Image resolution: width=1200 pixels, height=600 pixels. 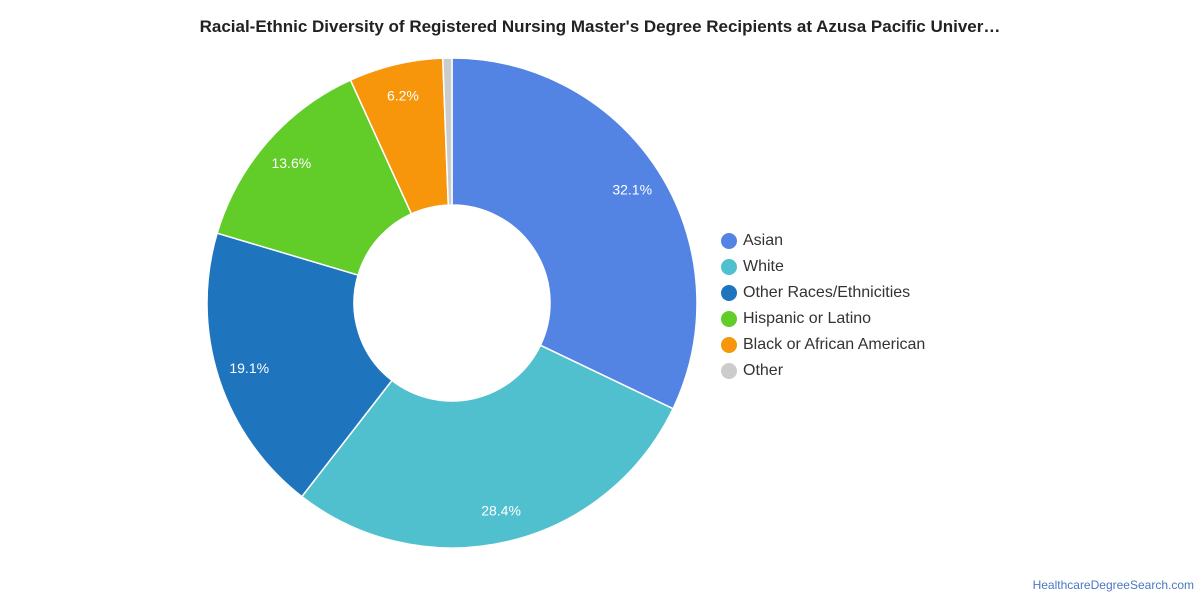 I want to click on slice-label-hispanic-or-latino: 13.6%, so click(x=291, y=163).